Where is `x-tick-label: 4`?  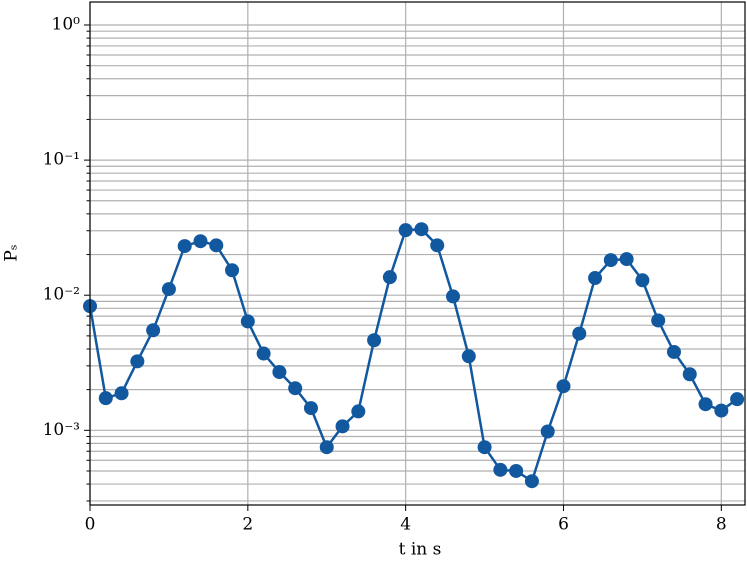
x-tick-label: 4 is located at coordinates (405, 525).